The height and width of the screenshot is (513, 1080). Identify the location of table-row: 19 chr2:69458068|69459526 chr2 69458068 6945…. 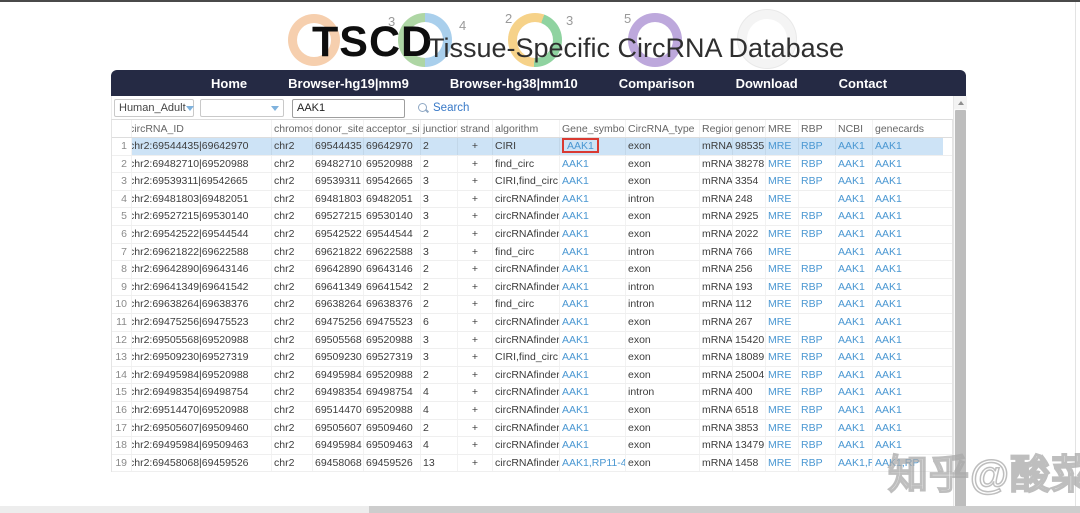
(532, 463).